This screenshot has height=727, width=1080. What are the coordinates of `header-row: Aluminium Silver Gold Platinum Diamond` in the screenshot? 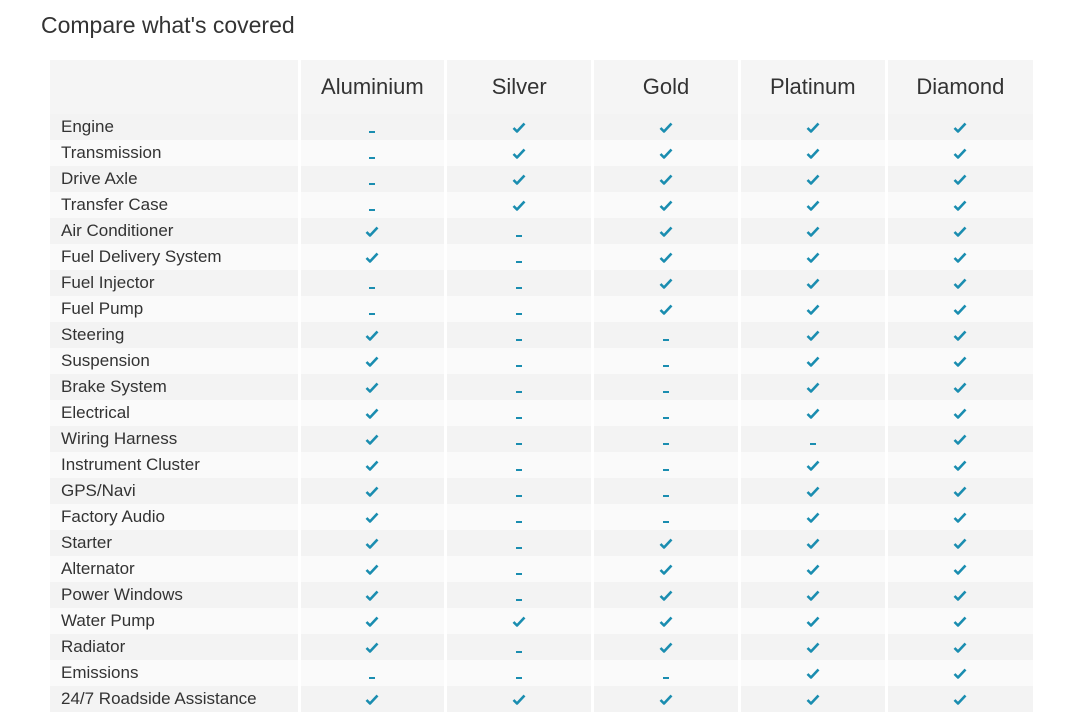 It's located at (541, 87).